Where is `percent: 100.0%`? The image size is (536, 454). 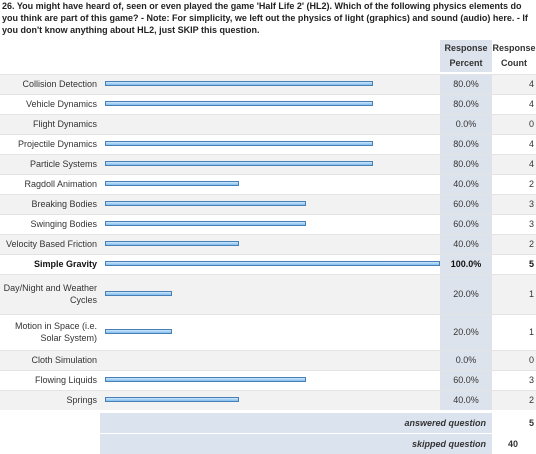
percent: 100.0% is located at coordinates (466, 264).